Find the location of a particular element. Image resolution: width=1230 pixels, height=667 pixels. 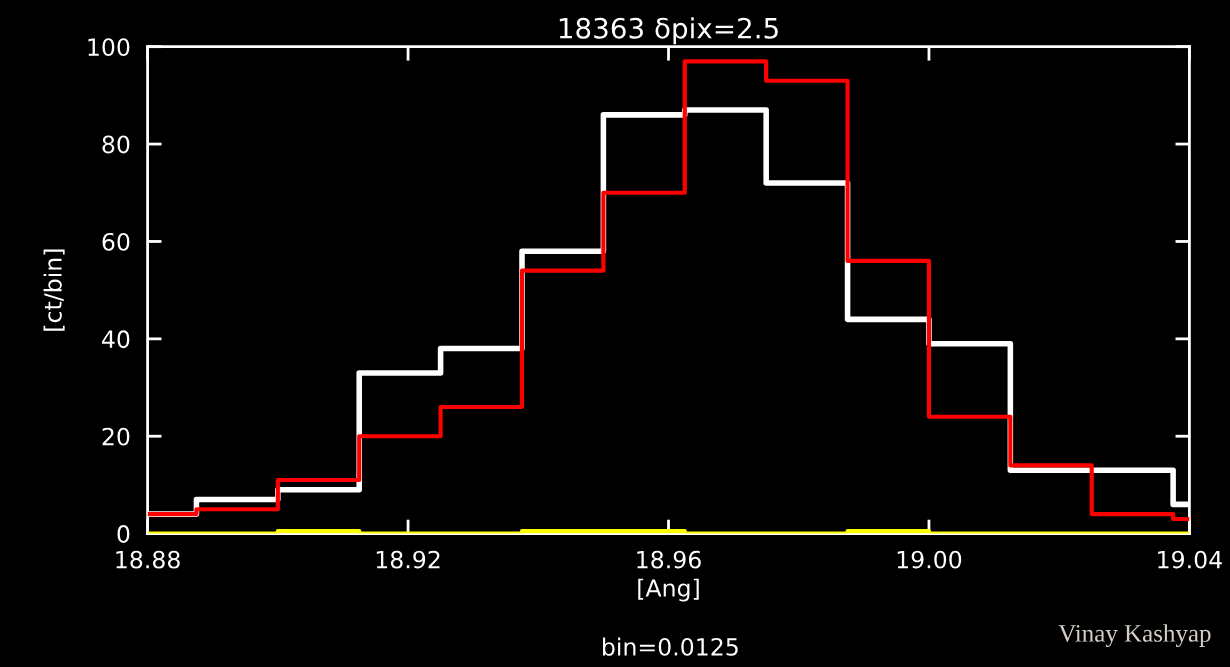

x-tick-label: 19.04 is located at coordinates (1190, 559).